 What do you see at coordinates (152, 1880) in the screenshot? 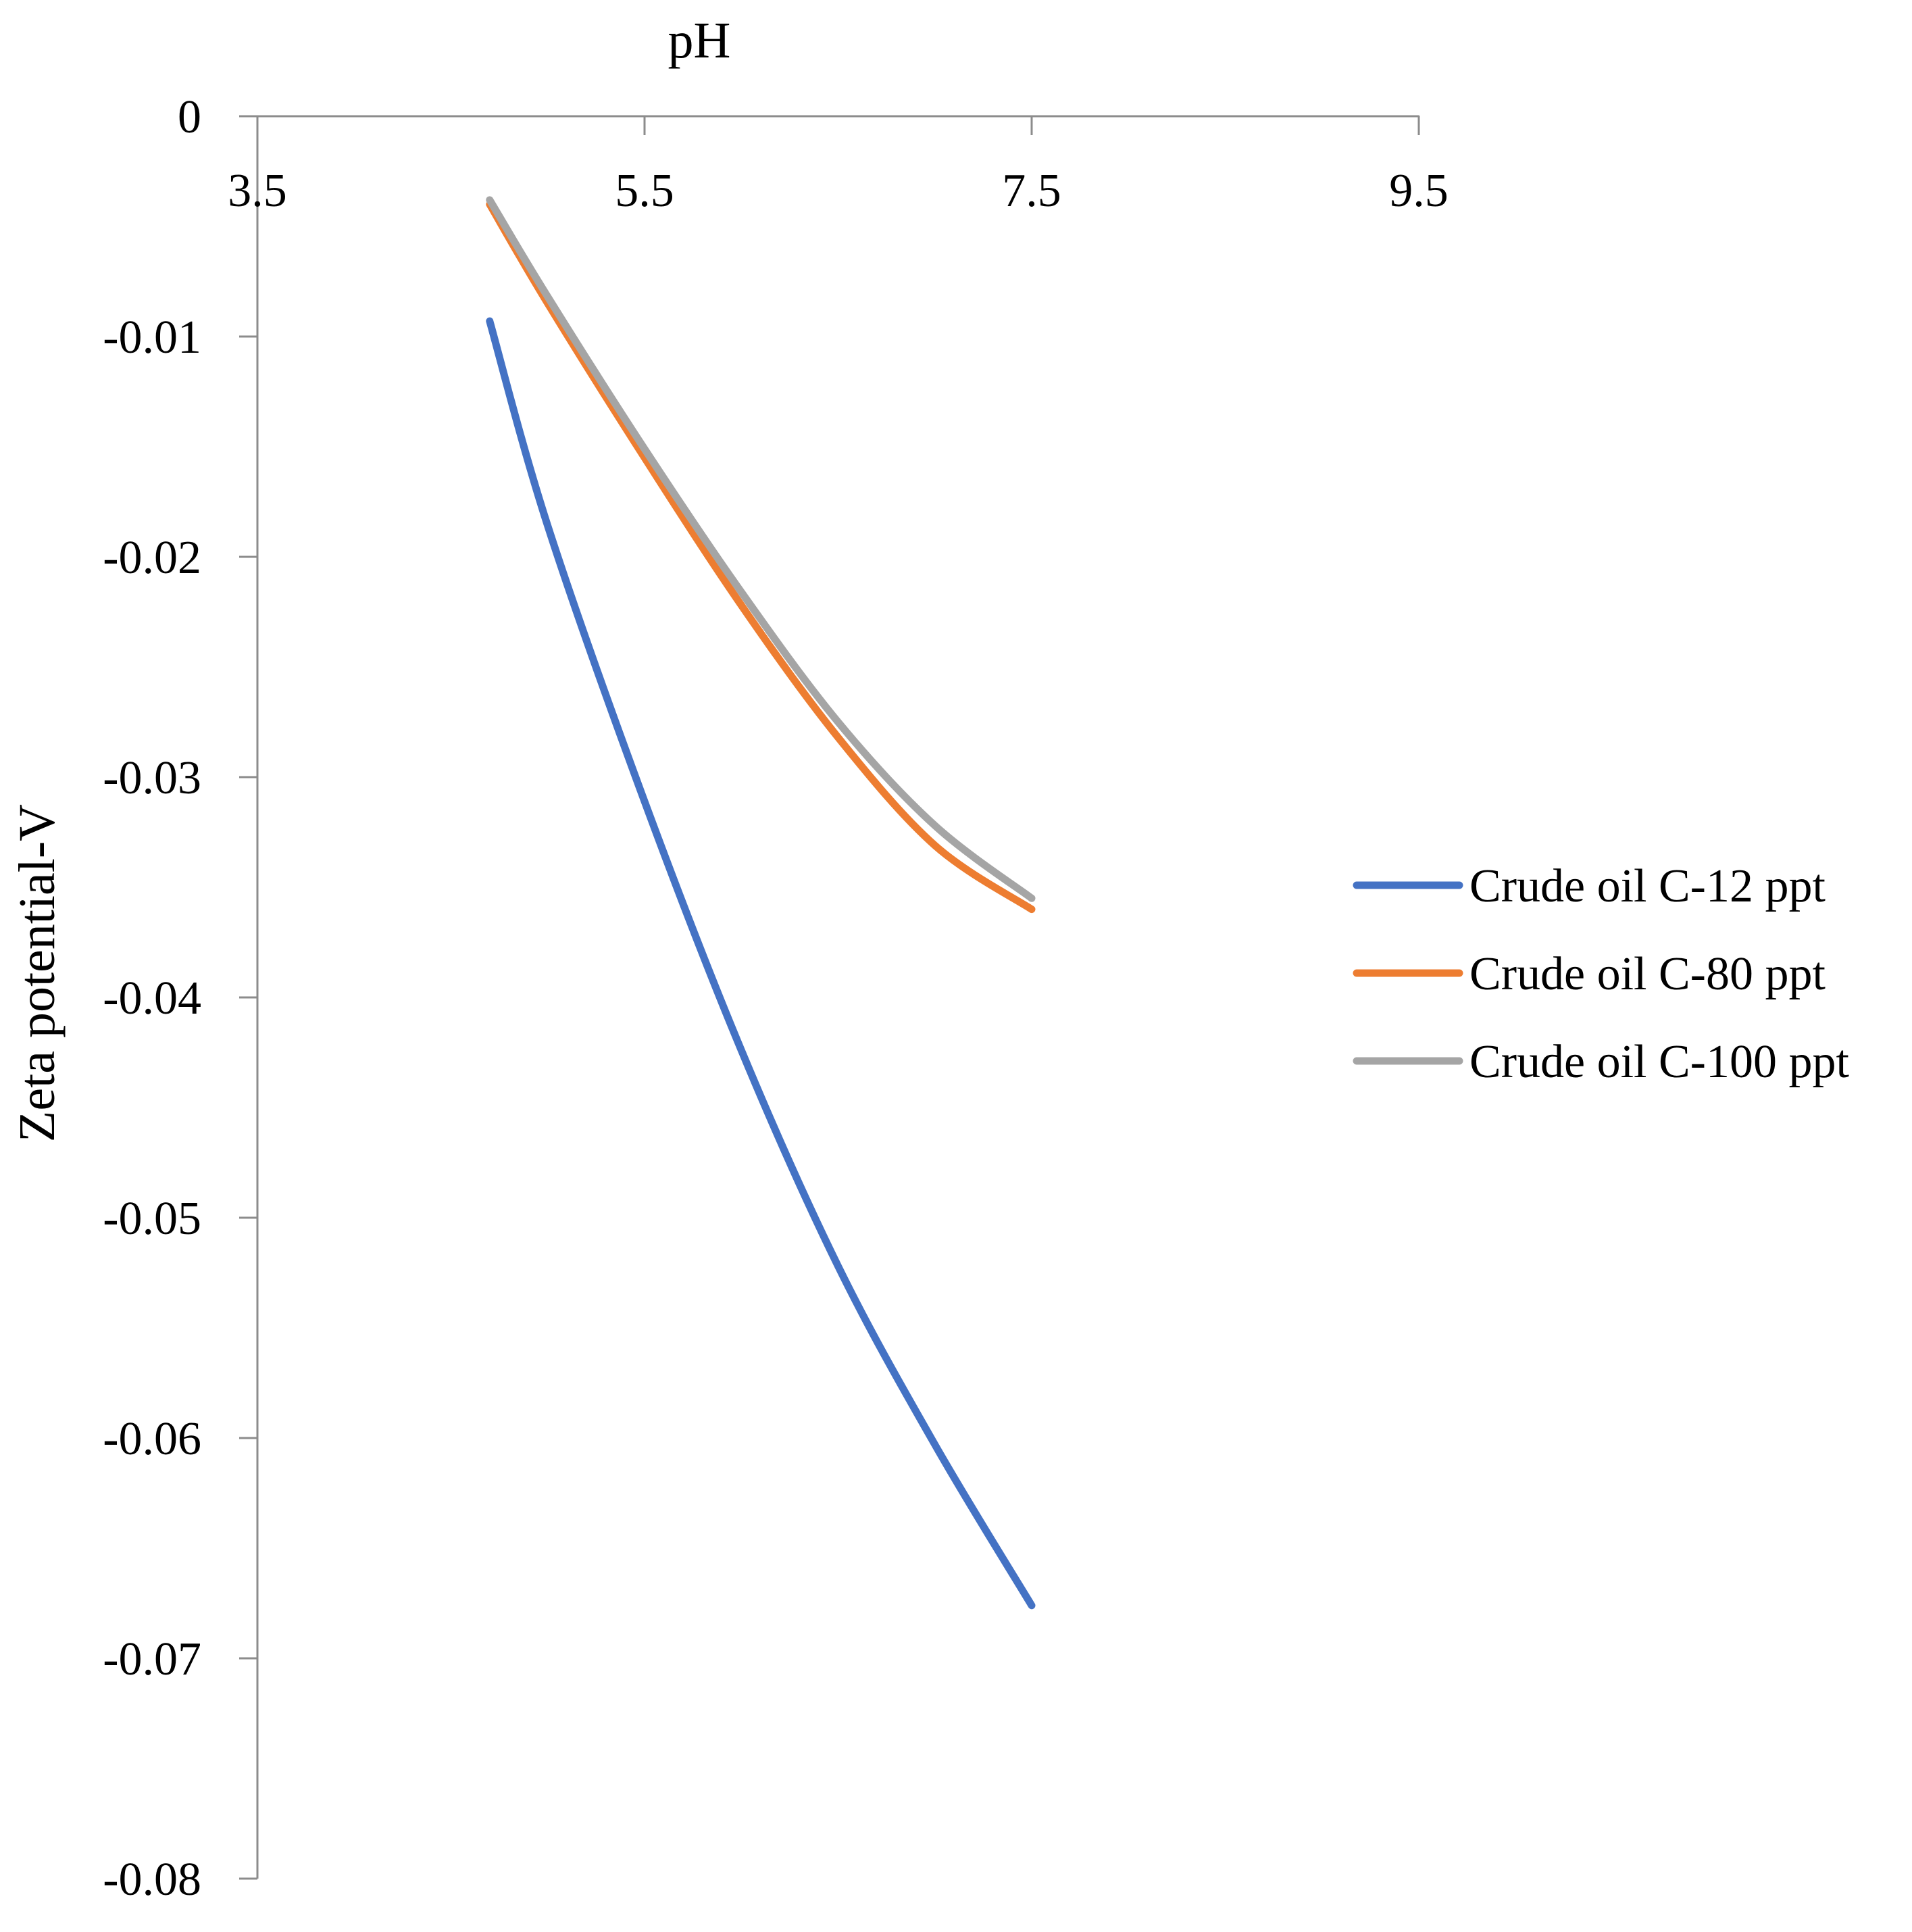
I see `y-tick-label: -0.08` at bounding box center [152, 1880].